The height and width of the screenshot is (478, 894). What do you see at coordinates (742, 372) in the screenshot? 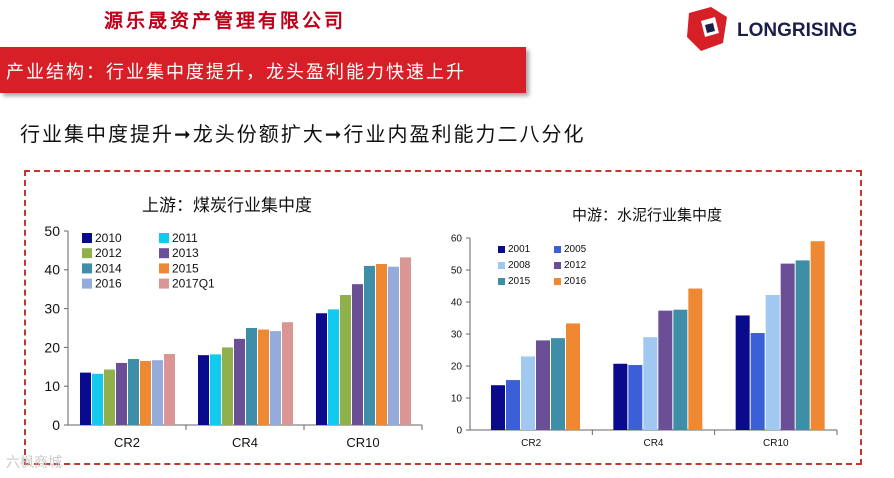
I see `bar-cr10-2001` at bounding box center [742, 372].